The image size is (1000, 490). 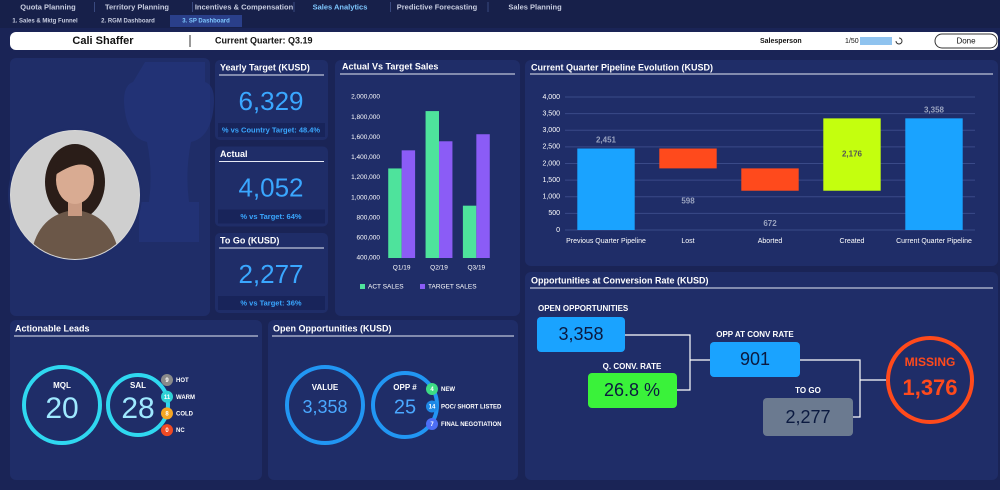 I want to click on rate-value: 26.8 %, so click(x=632, y=390).